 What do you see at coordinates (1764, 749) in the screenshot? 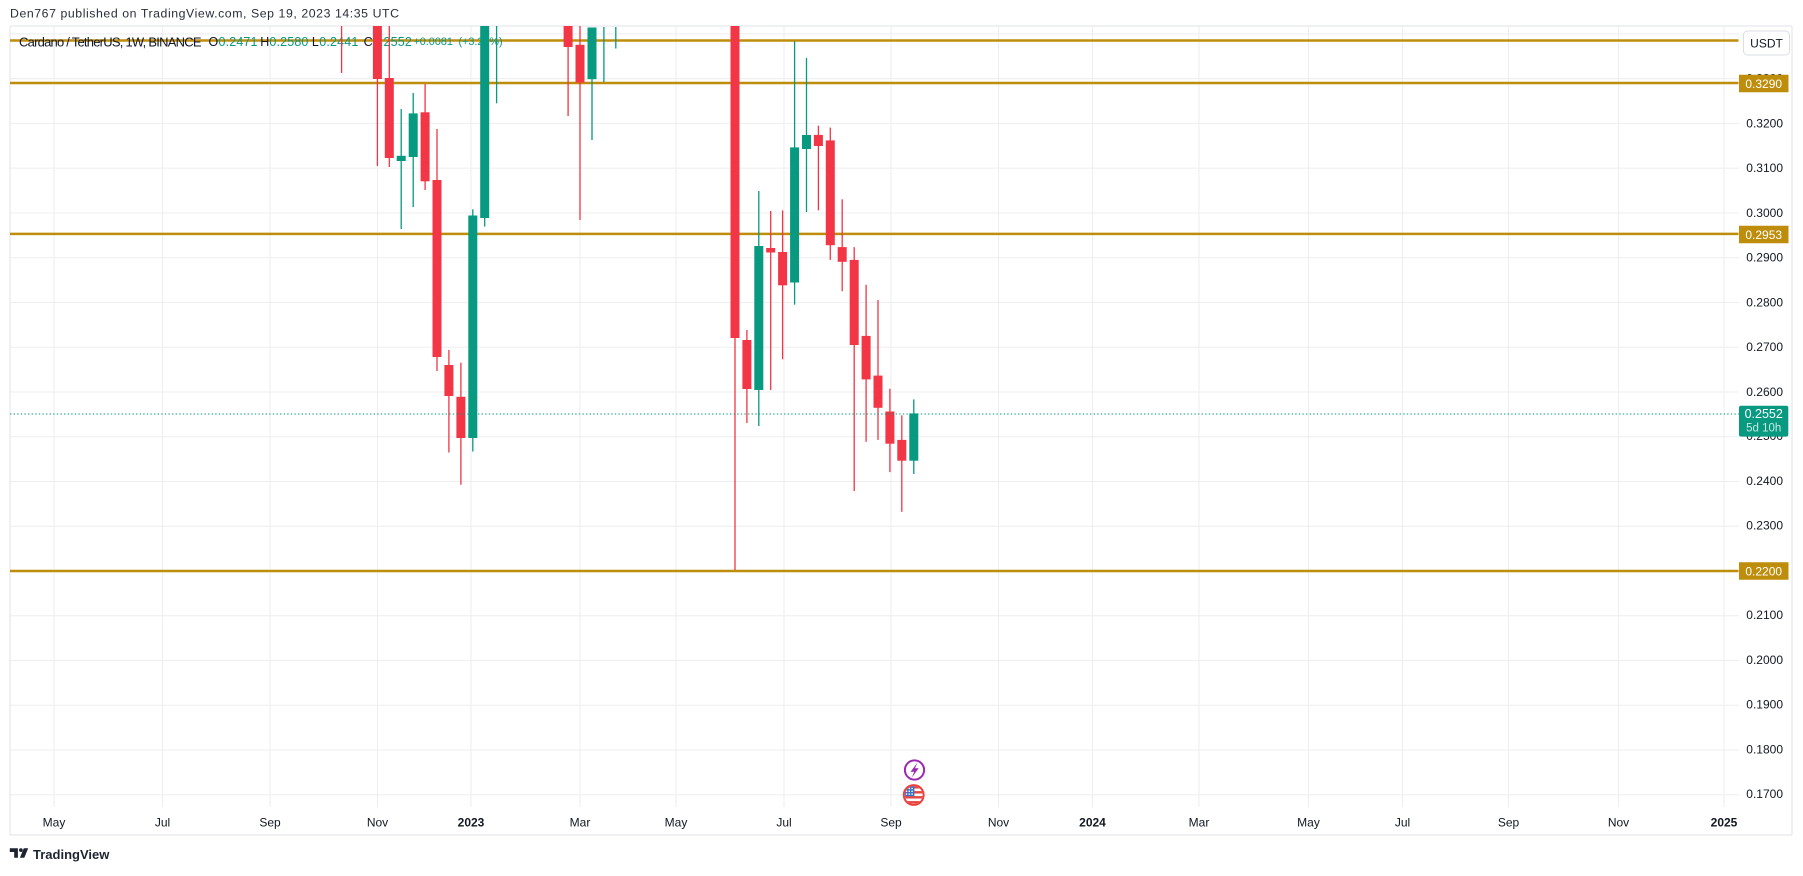
I see `svg-text: 0.1800` at bounding box center [1764, 749].